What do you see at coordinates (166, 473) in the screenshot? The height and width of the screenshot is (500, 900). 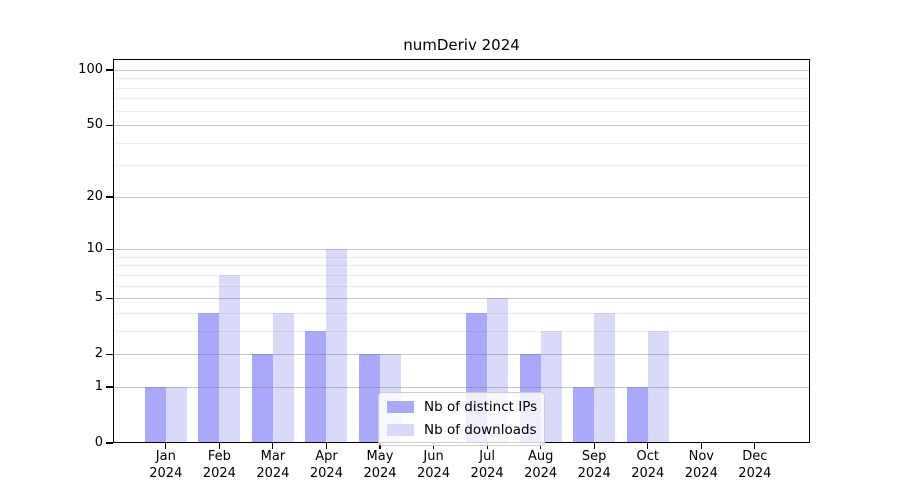 I see `x-tick-year-jan: 2024` at bounding box center [166, 473].